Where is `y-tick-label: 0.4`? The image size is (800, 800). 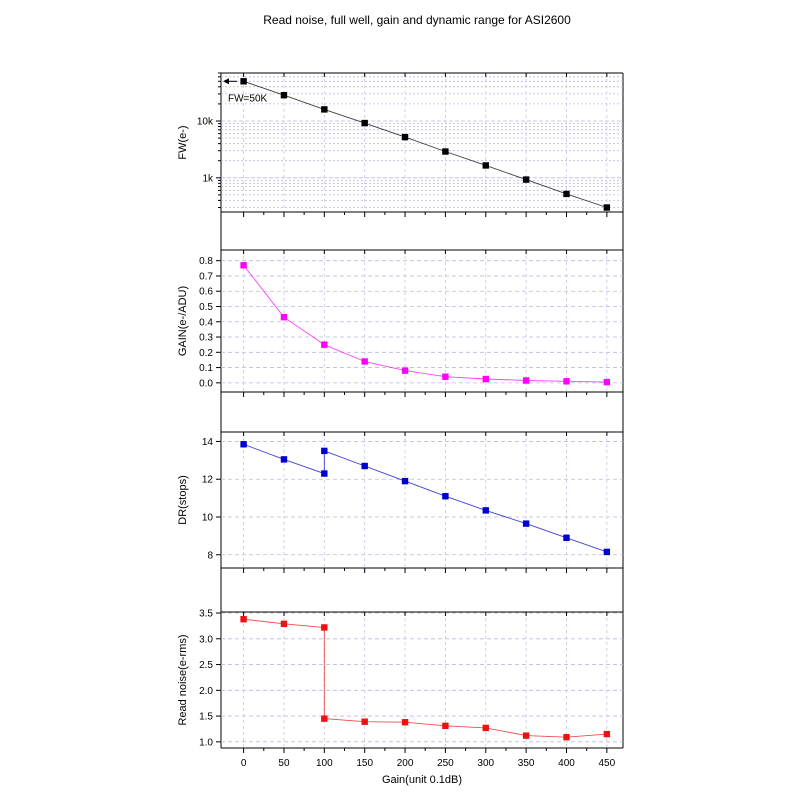 y-tick-label: 0.4 is located at coordinates (206, 322).